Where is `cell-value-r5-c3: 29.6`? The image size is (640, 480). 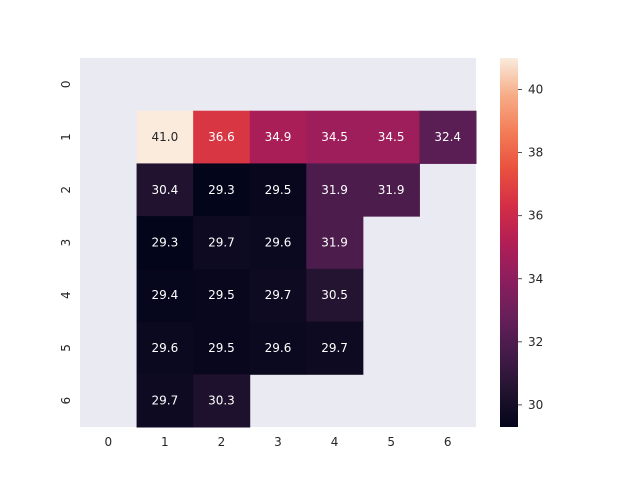
cell-value-r5-c3: 29.6 is located at coordinates (278, 348).